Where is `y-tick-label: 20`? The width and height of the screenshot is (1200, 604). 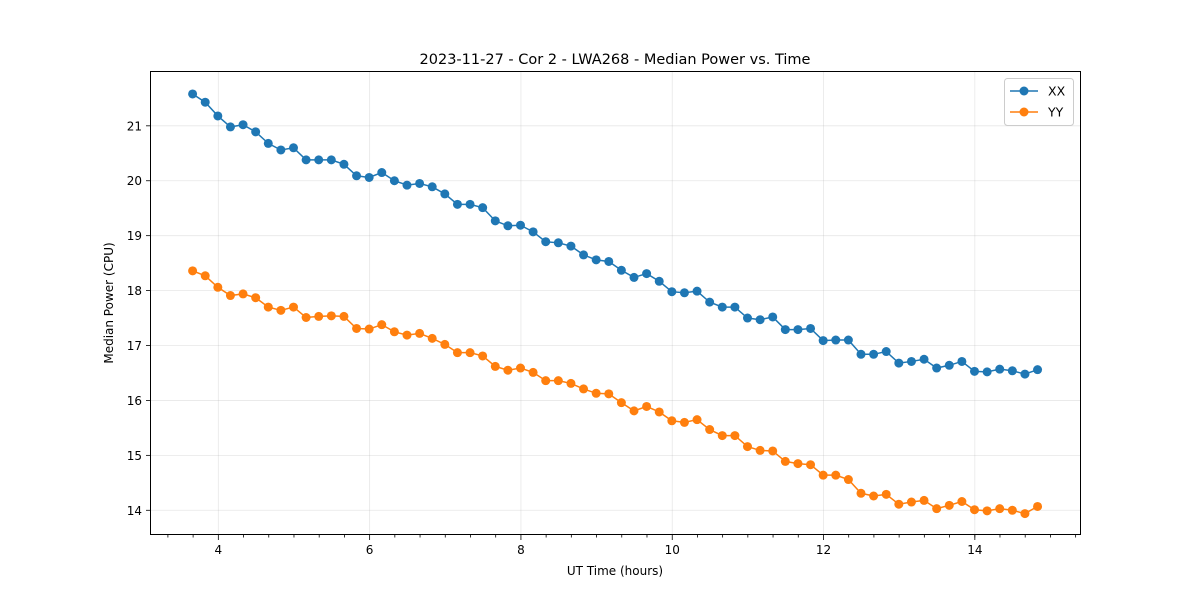
y-tick-label: 20 is located at coordinates (134, 181).